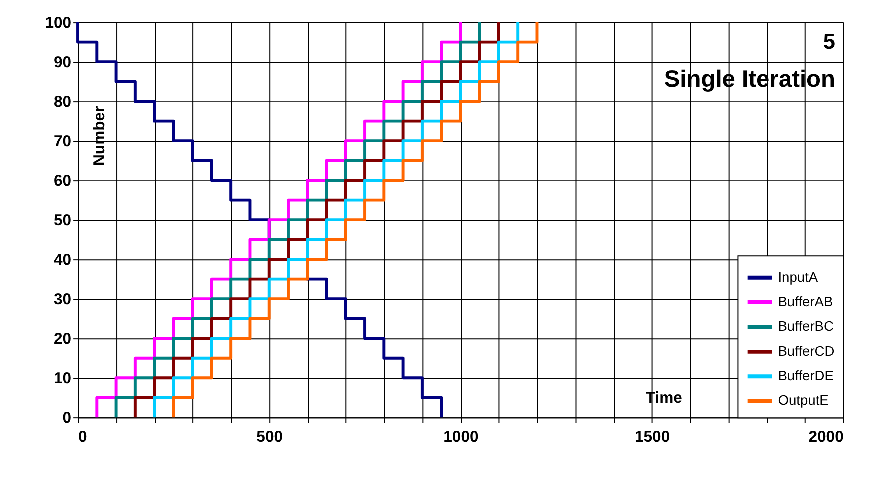  I want to click on legend-label: BufferBC, so click(806, 326).